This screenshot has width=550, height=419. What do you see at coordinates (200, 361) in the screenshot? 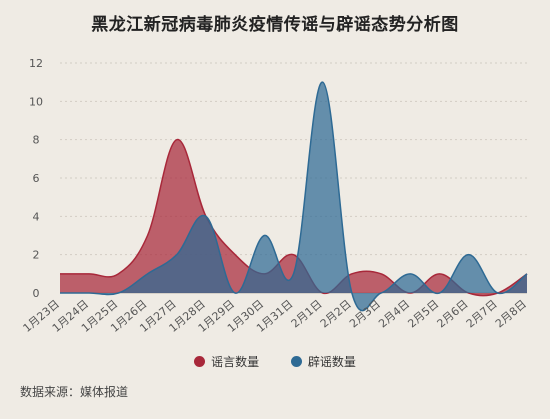
I see `legend-swatch-rumor` at bounding box center [200, 361].